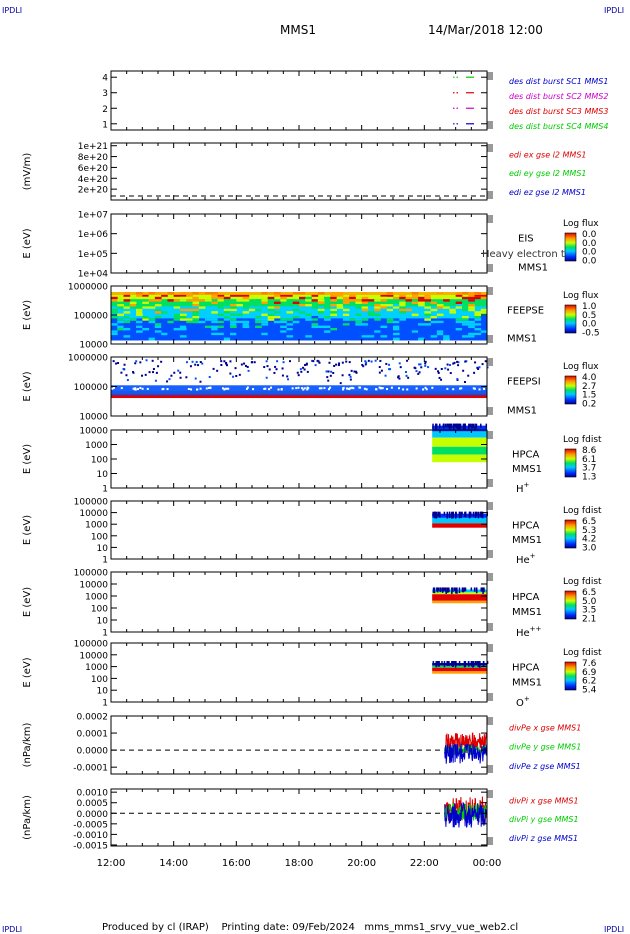 This screenshot has width=630, height=934. I want to click on species-charge: ++, so click(536, 629).